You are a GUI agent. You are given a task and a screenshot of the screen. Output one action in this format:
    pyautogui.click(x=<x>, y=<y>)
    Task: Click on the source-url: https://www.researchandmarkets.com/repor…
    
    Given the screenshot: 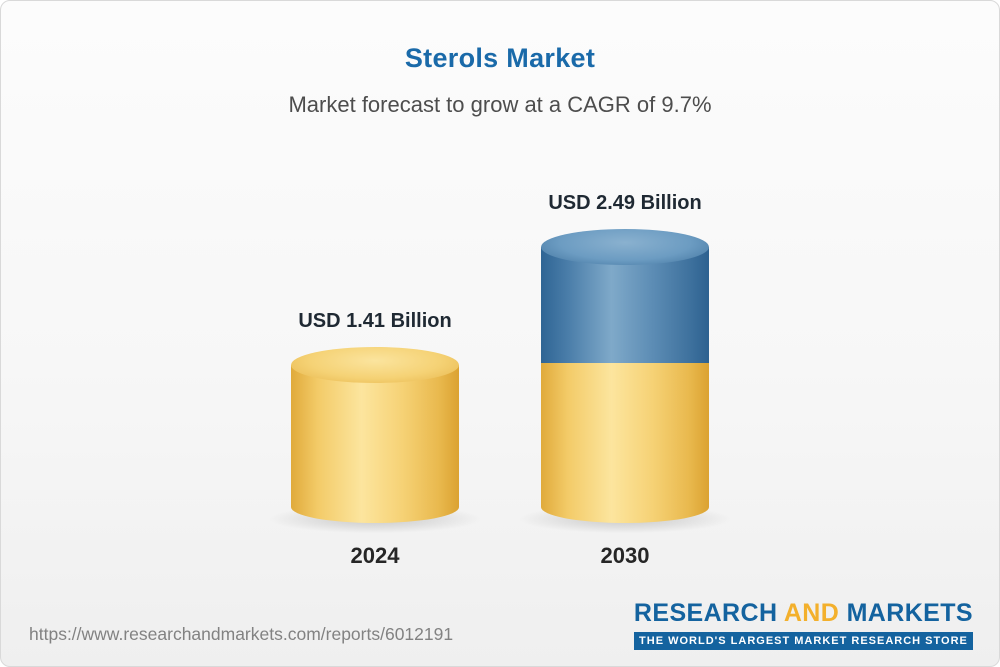 What is the action you would take?
    pyautogui.click(x=241, y=634)
    